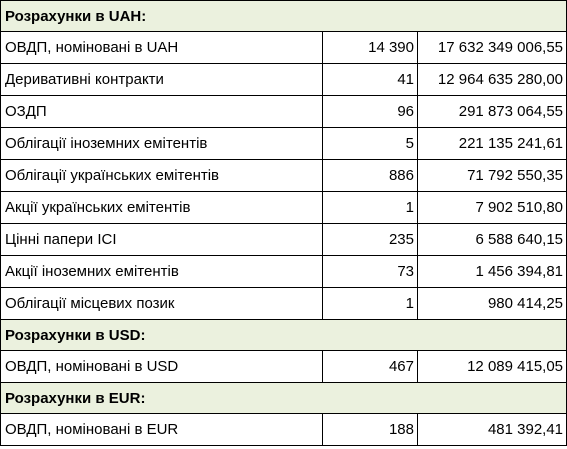 The width and height of the screenshot is (567, 449). Describe the element at coordinates (161, 79) in the screenshot. I see `instrument-name: Деривативні контракти` at that location.